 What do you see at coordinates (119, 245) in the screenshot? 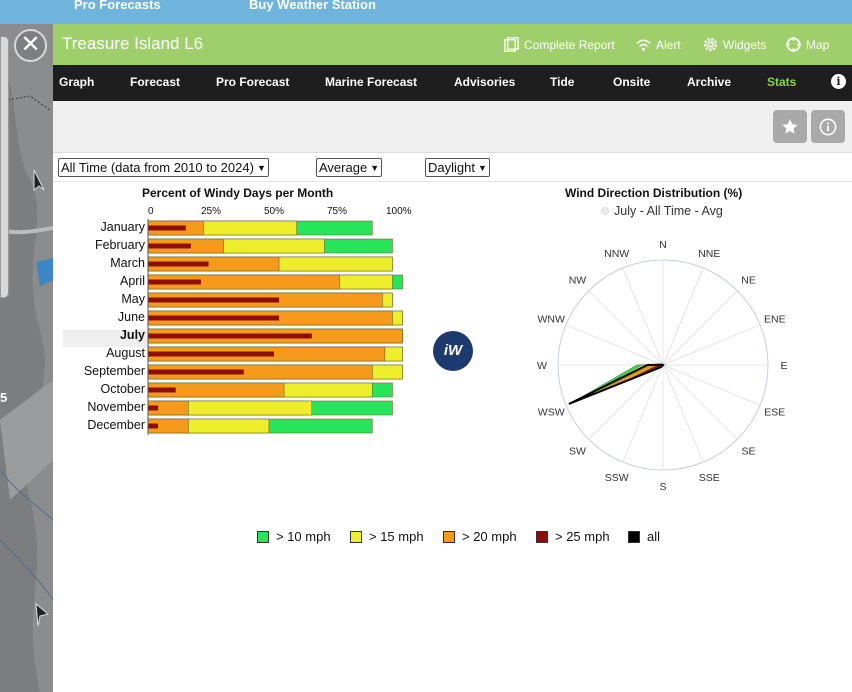
I see `month-label: February` at bounding box center [119, 245].